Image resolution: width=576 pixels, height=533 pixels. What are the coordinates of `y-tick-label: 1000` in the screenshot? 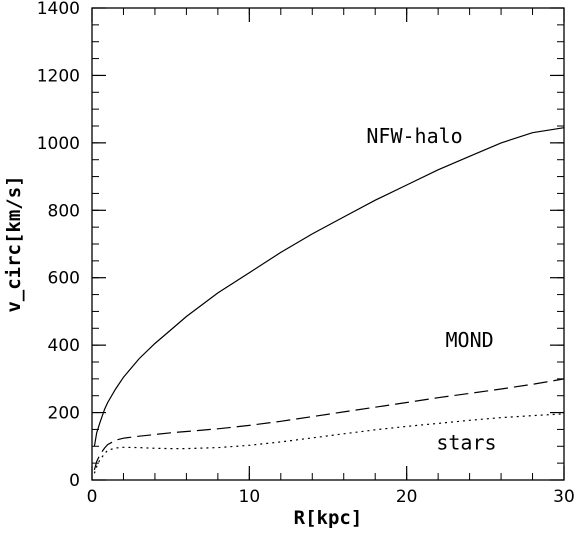 It's located at (58, 144).